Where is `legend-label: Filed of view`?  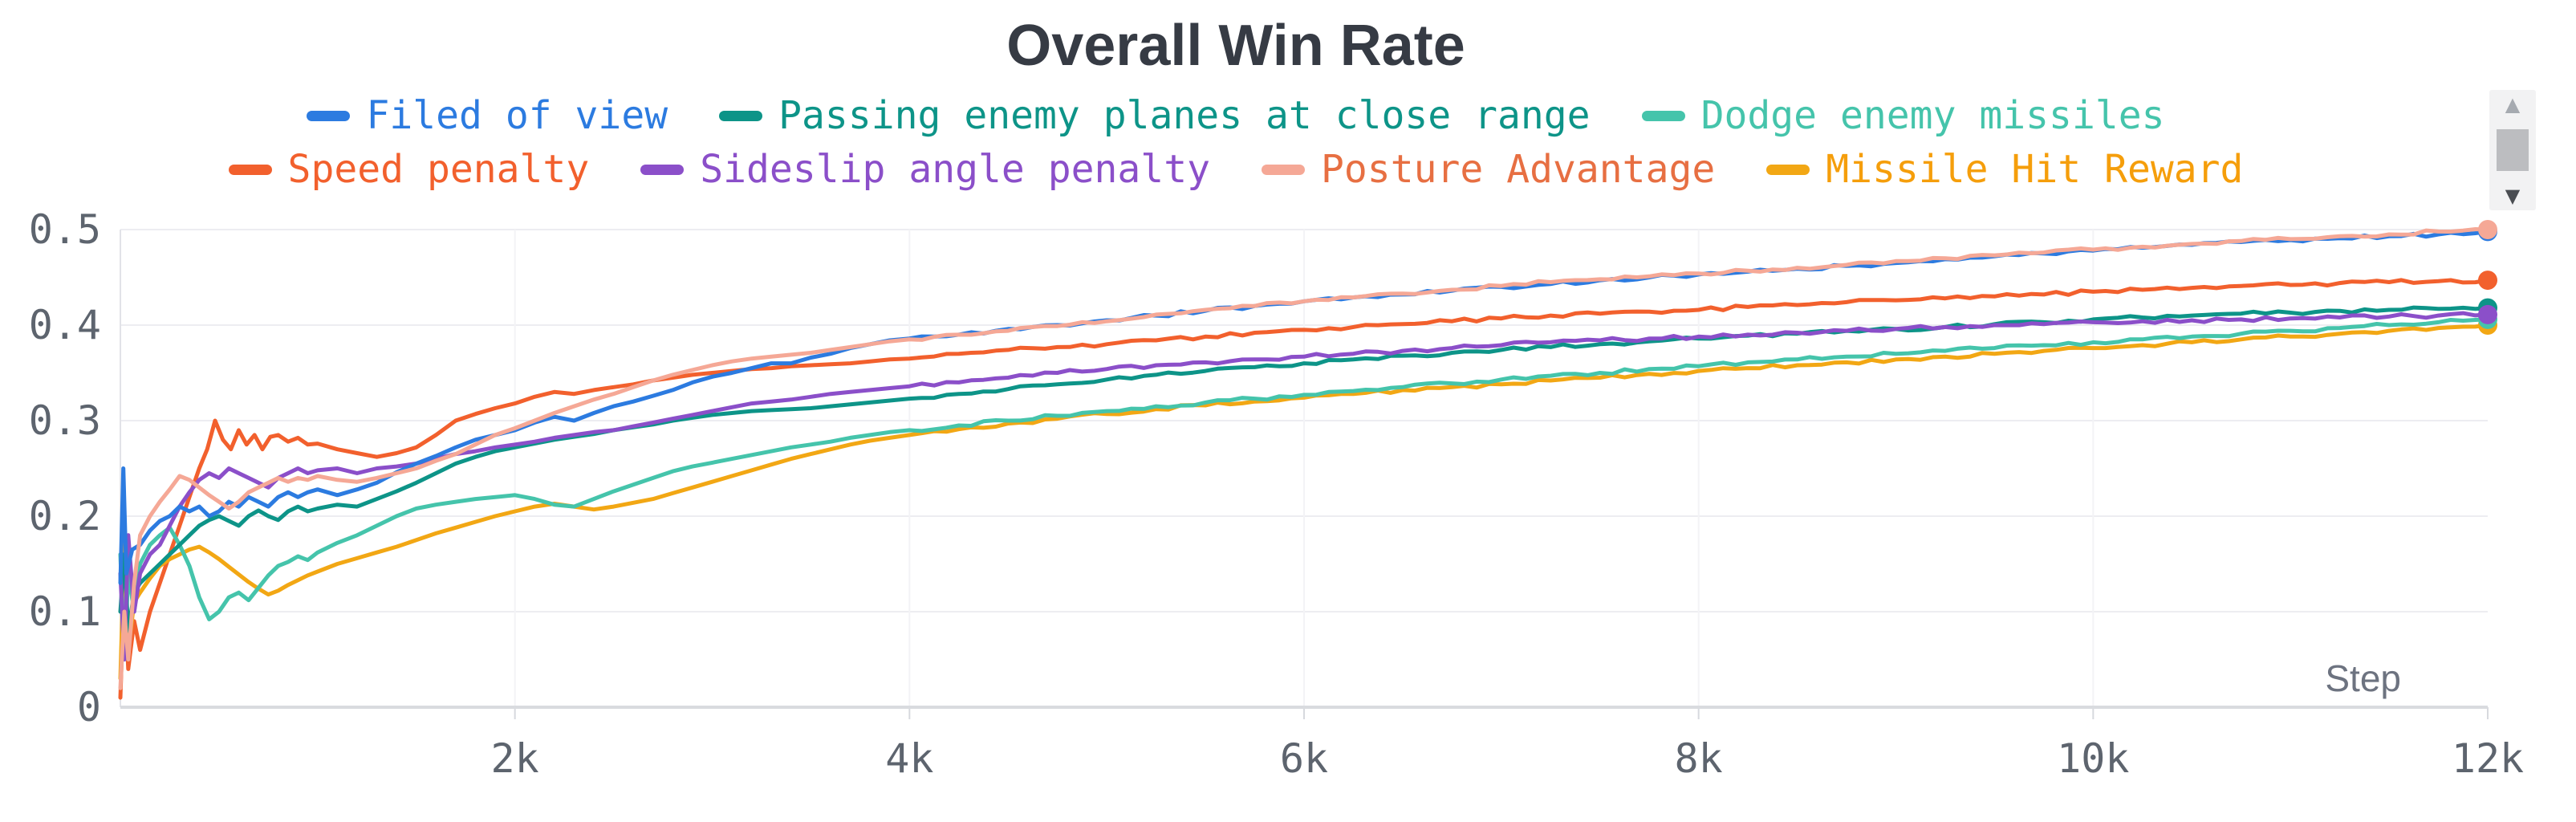
legend-label: Filed of view is located at coordinates (517, 115).